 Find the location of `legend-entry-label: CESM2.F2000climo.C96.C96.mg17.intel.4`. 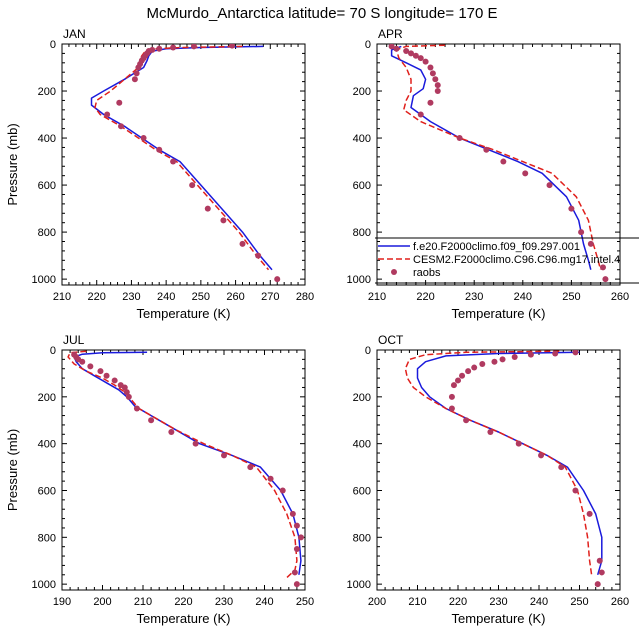

legend-entry-label: CESM2.F2000climo.C96.C96.mg17.intel.4 is located at coordinates (516, 260).